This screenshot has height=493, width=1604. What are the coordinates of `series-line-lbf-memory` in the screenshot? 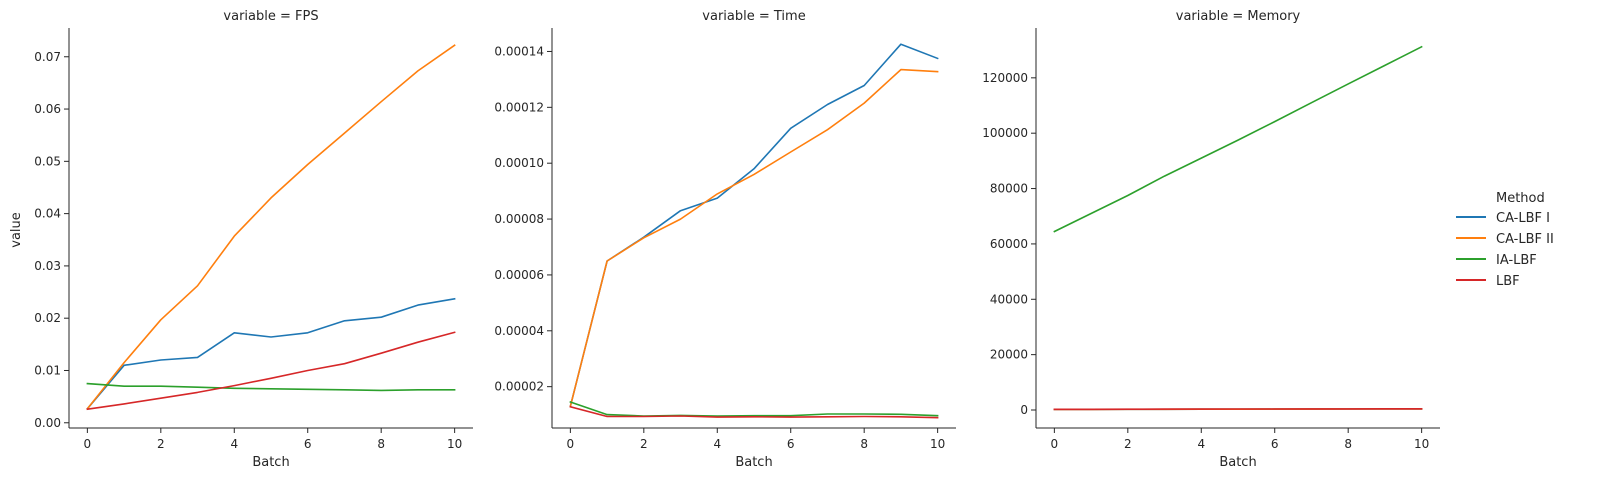 It's located at (1238, 409).